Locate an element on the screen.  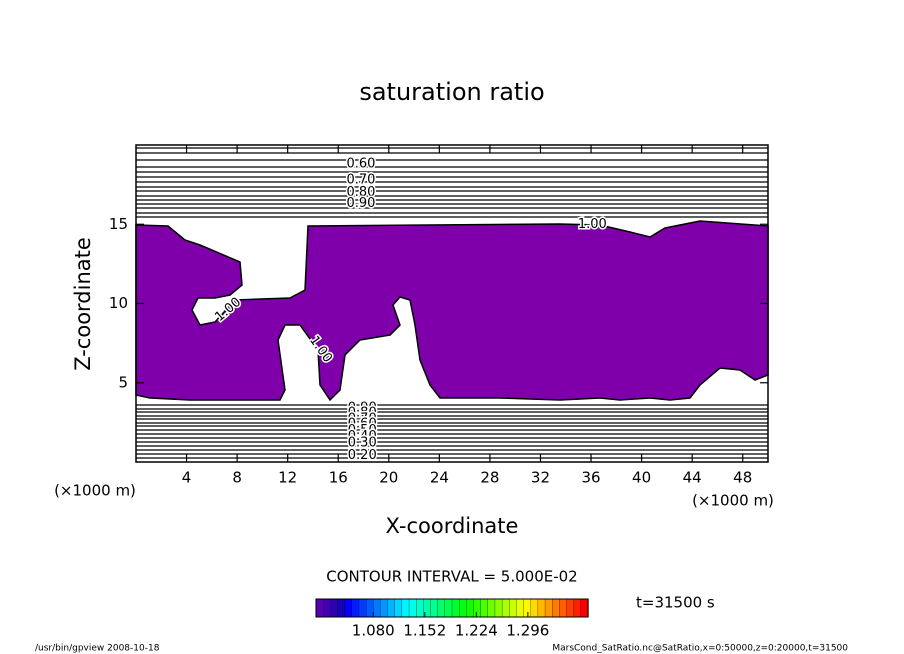
x-tick-label: 20 is located at coordinates (388, 478).